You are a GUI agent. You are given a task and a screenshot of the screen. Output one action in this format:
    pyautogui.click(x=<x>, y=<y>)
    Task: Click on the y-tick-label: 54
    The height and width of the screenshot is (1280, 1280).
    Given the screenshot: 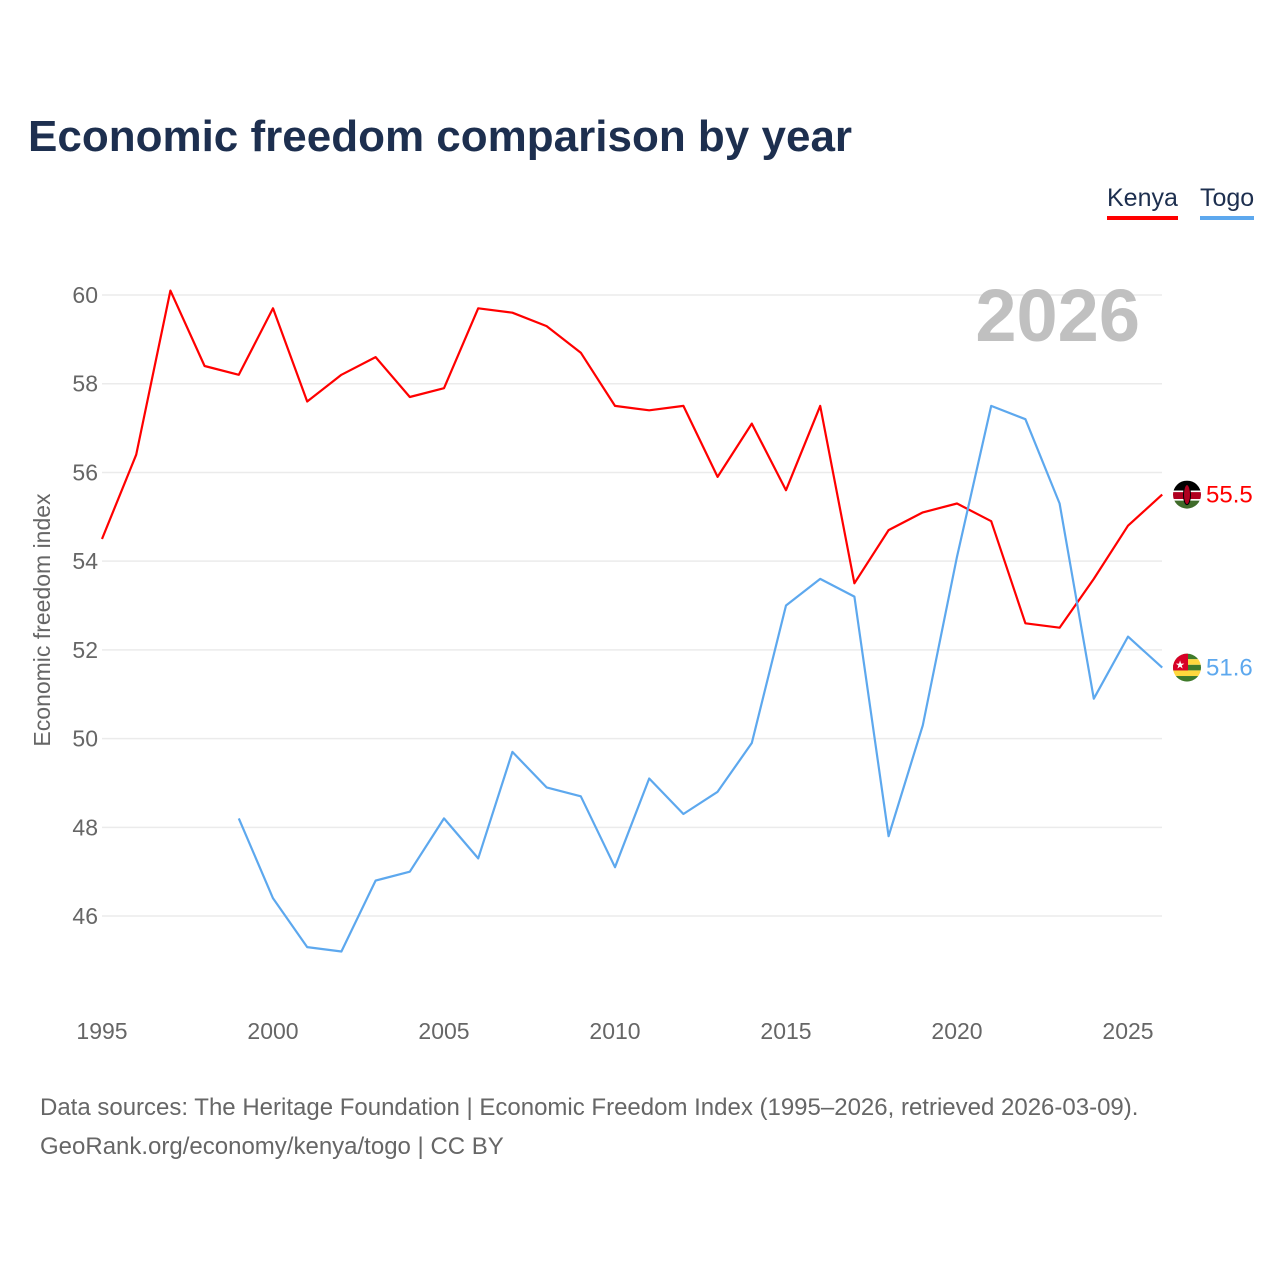 What is the action you would take?
    pyautogui.click(x=85, y=561)
    